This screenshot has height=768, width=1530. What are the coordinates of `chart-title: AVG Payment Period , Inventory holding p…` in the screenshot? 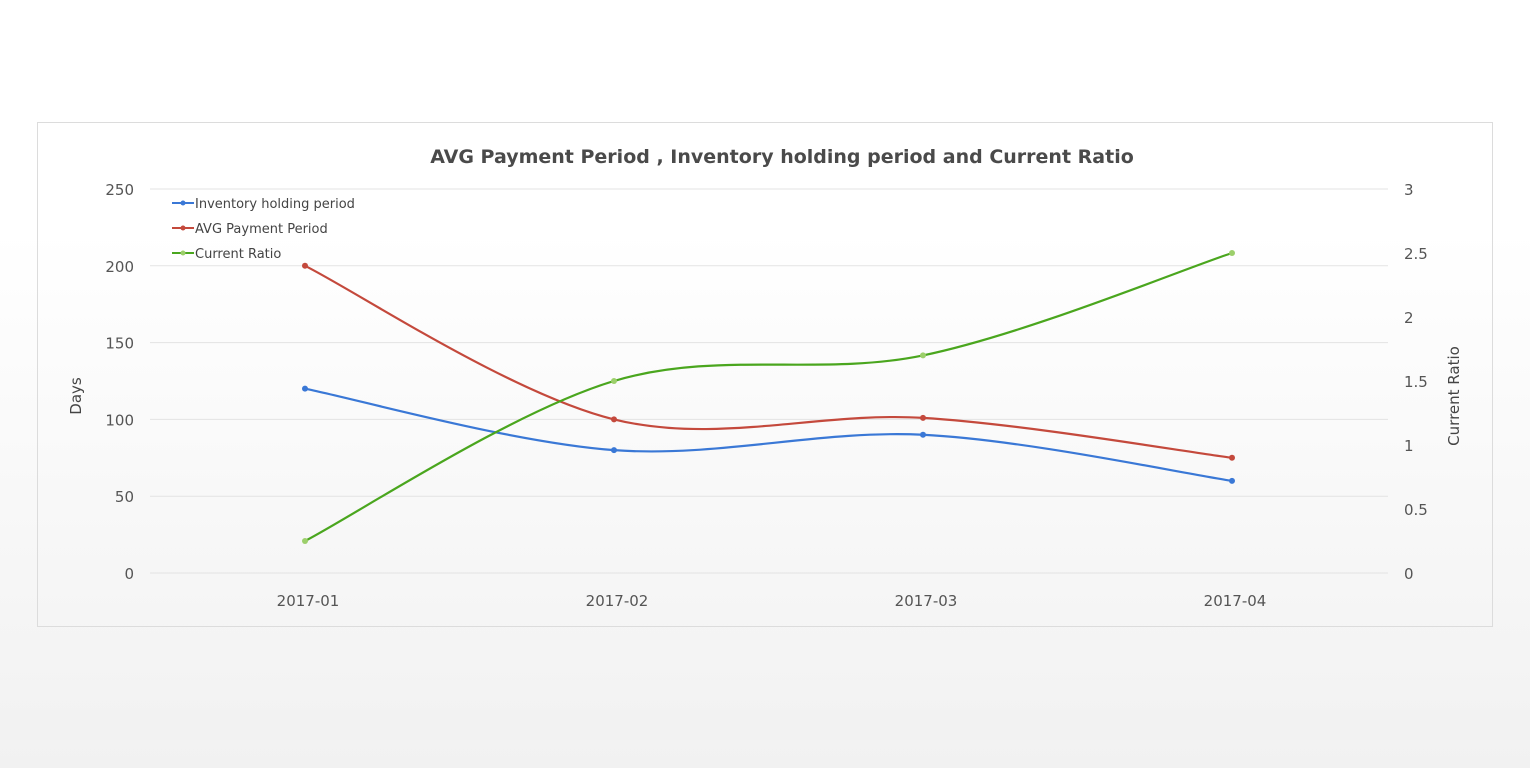 It's located at (782, 157).